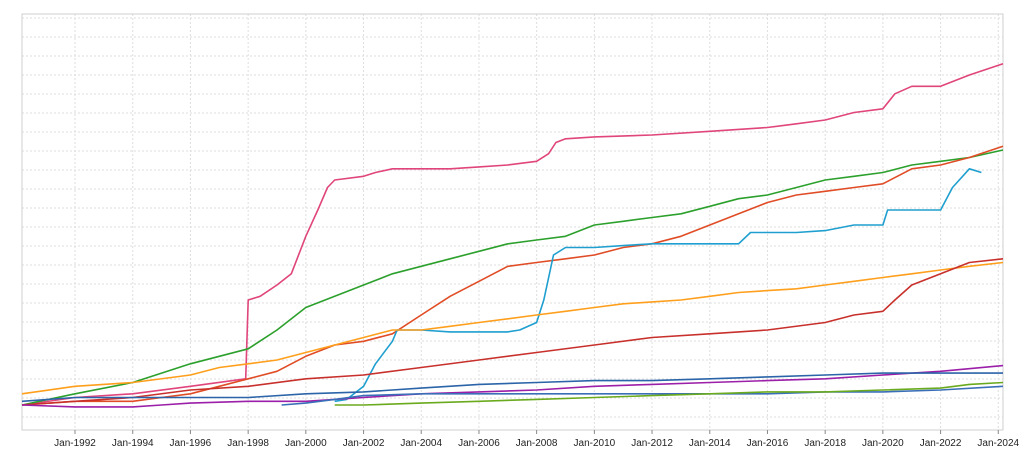 The height and width of the screenshot is (457, 1024). Describe the element at coordinates (998, 443) in the screenshot. I see `x-tick-label: Jan-2024` at that location.